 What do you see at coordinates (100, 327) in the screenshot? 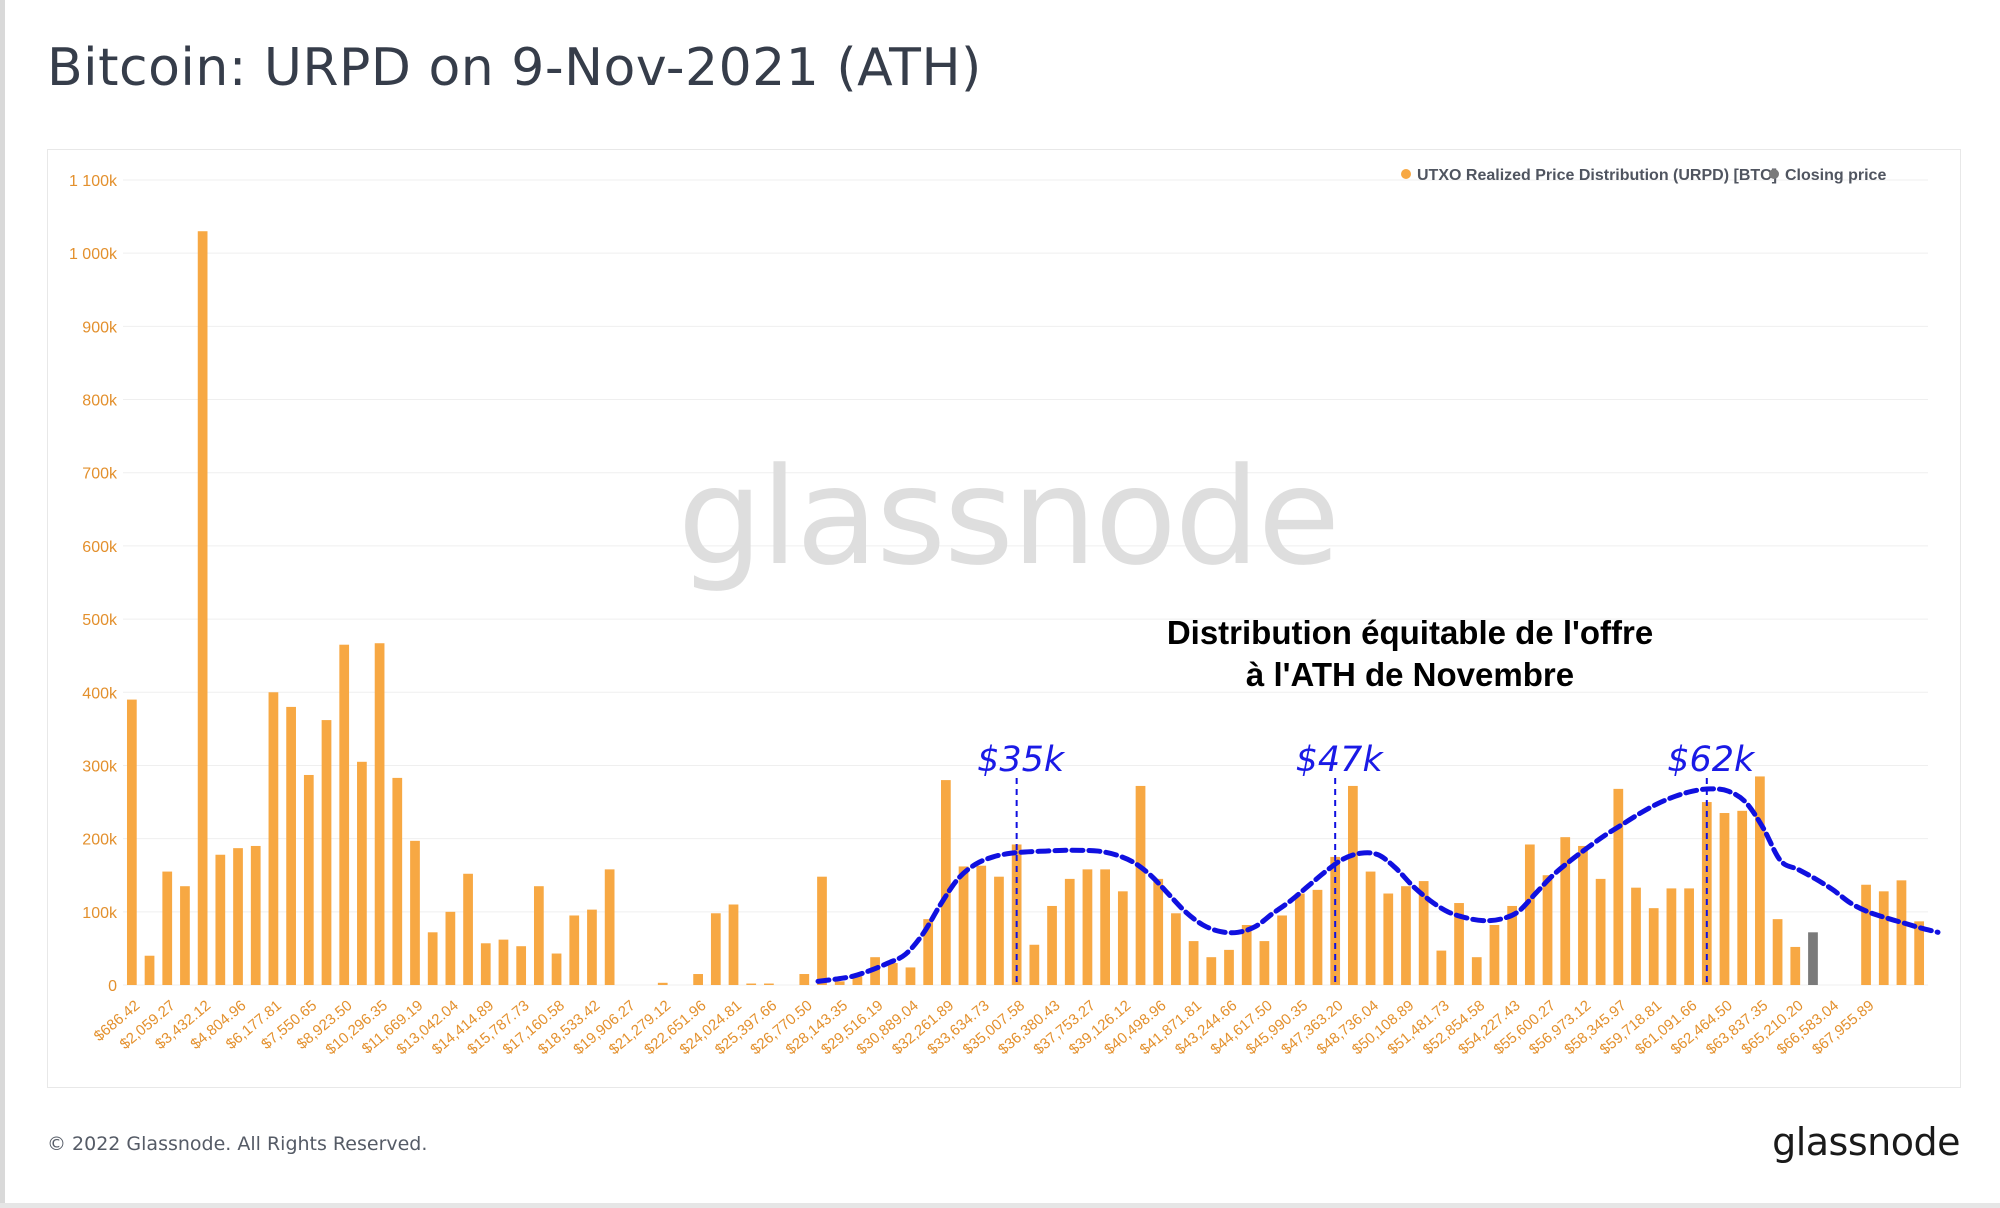
I see `y-tick-label: 900k` at bounding box center [100, 327].